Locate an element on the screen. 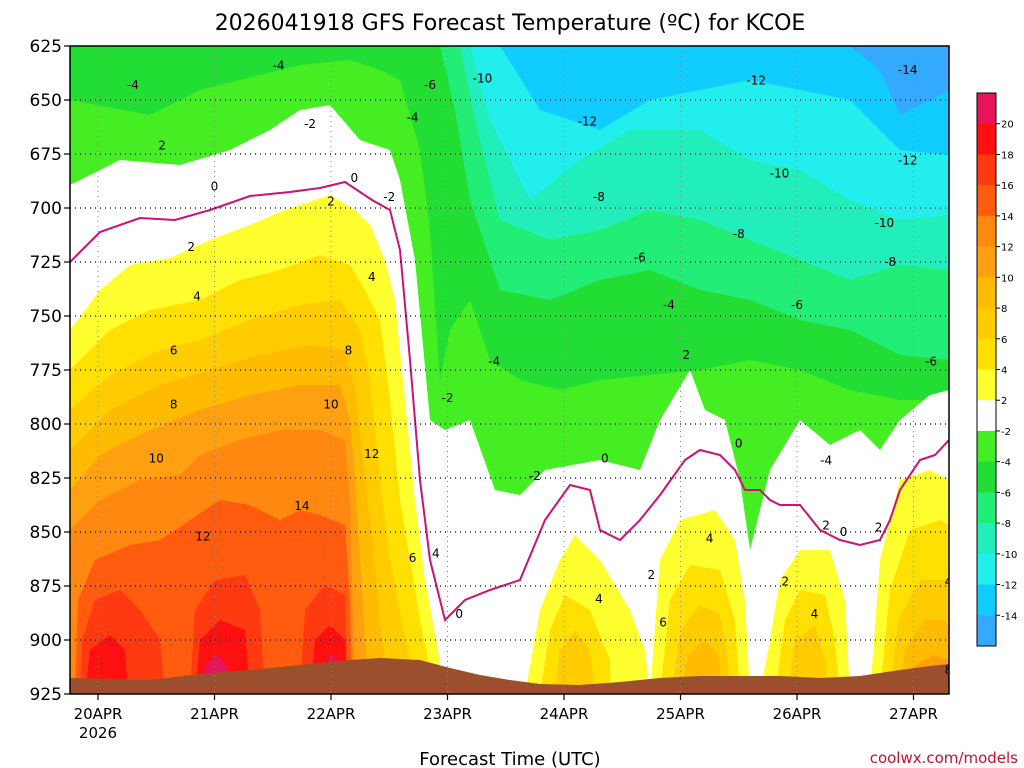  y-tick-label: 850 is located at coordinates (46, 533).